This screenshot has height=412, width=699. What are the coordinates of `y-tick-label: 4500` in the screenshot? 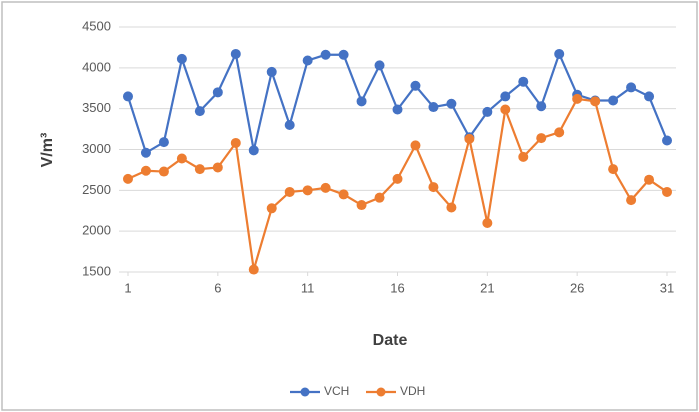 It's located at (96, 25).